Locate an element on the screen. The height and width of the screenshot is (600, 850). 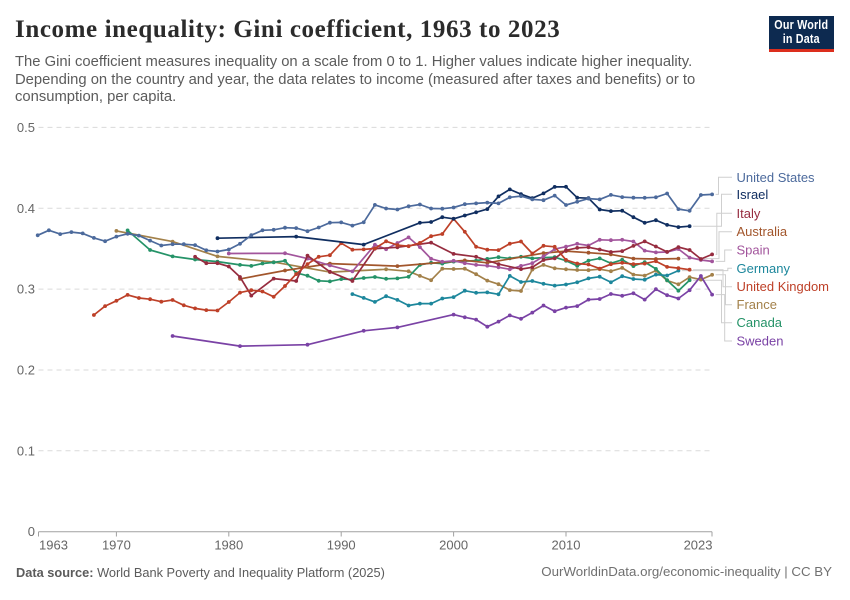
svg-text: Israel is located at coordinates (753, 194).